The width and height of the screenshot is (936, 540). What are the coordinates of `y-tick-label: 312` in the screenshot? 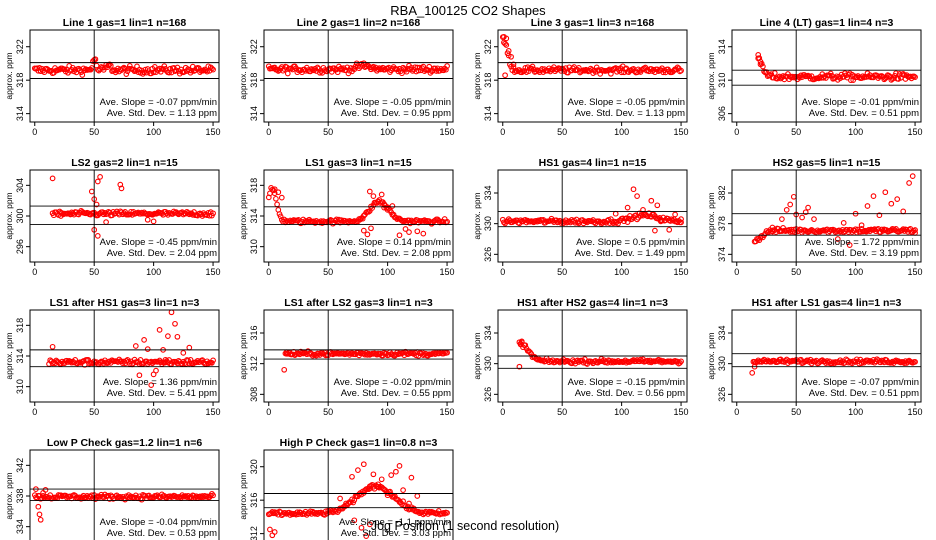 It's located at (254, 363).